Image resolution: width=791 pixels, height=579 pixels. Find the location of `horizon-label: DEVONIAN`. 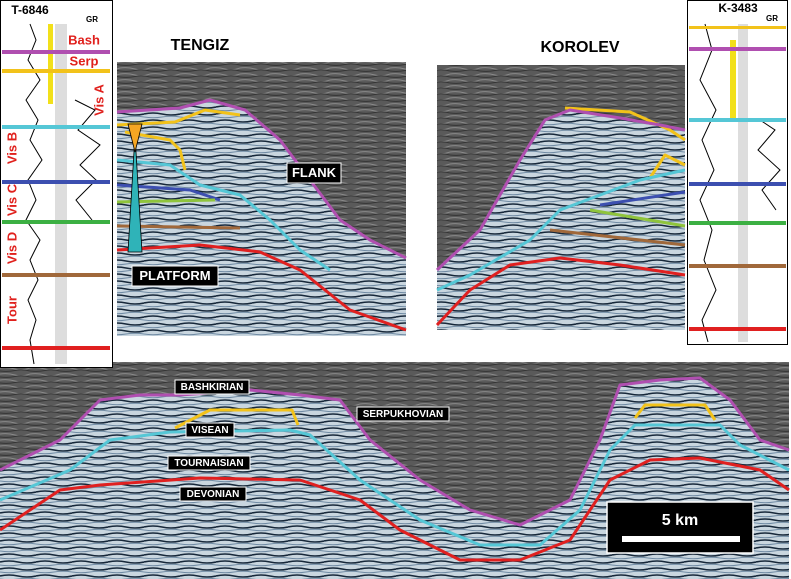

horizon-label: DEVONIAN is located at coordinates (213, 494).